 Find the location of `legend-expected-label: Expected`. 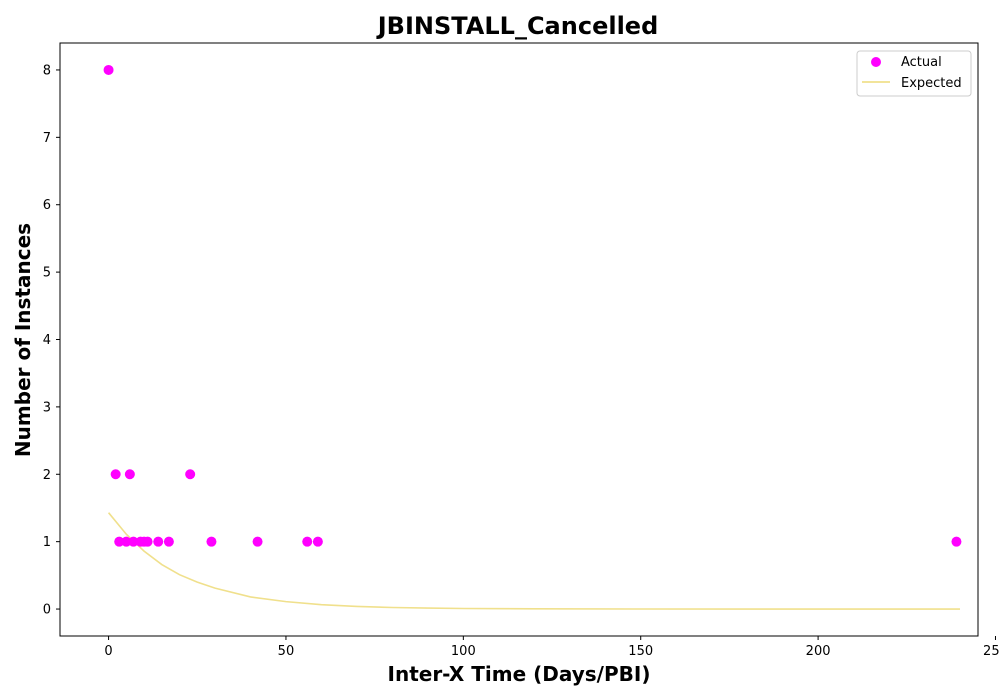

legend-expected-label: Expected is located at coordinates (931, 83).